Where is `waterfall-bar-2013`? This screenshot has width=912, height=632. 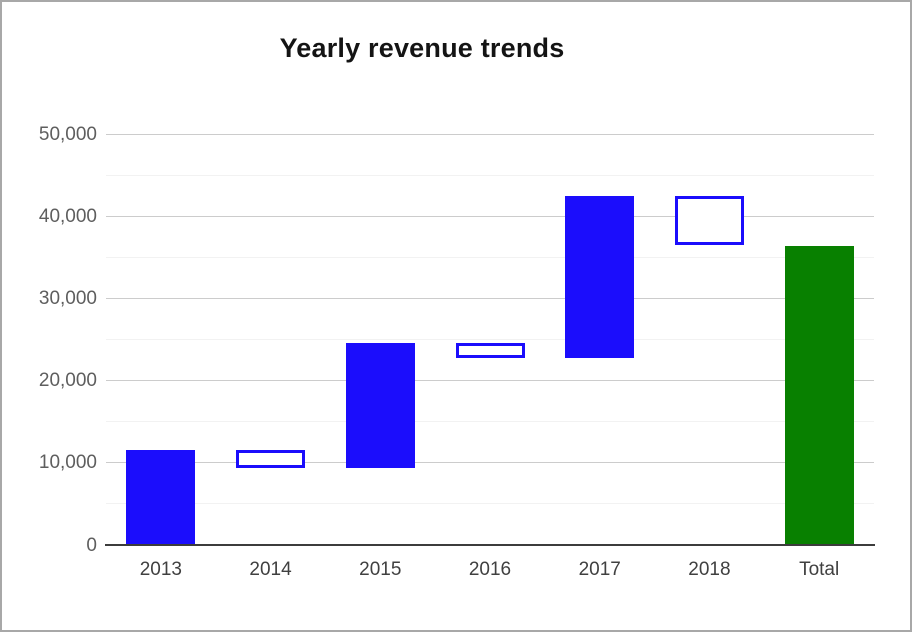 waterfall-bar-2013 is located at coordinates (161, 497).